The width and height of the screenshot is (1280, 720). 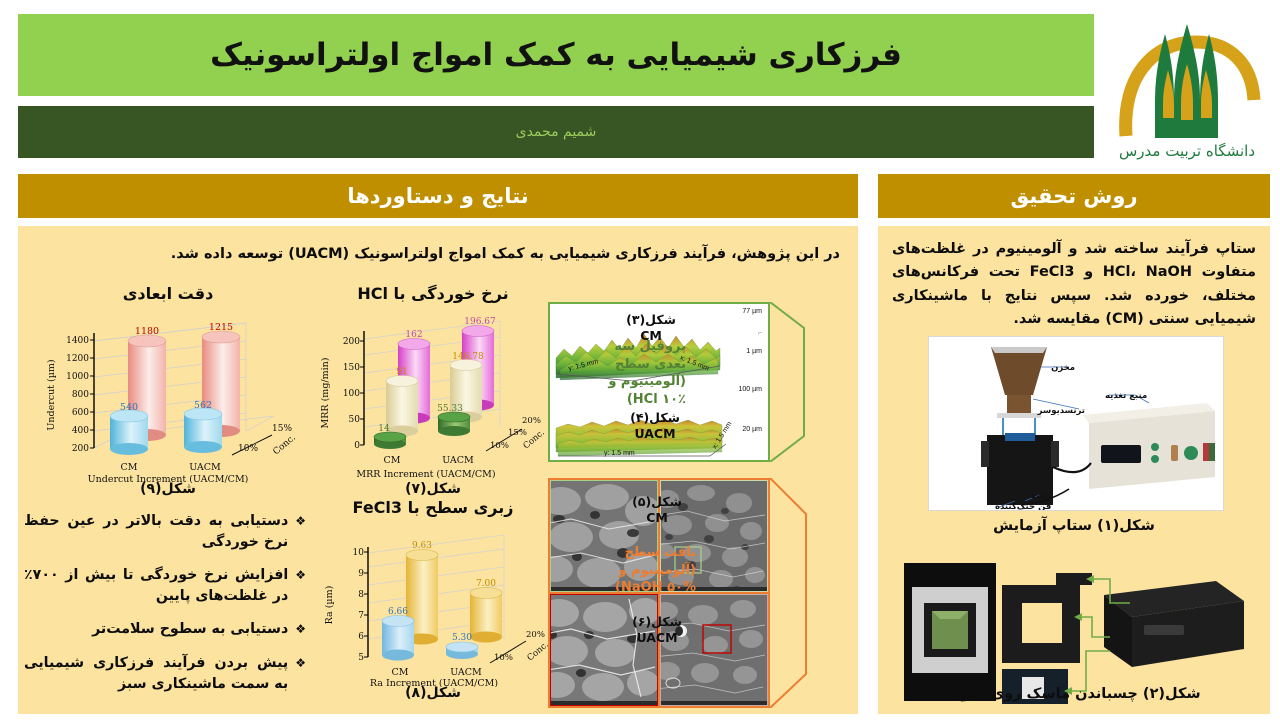 What do you see at coordinates (759, 333) in the screenshot?
I see `profile-cm-z-axis-icon: ⌐` at bounding box center [759, 333].